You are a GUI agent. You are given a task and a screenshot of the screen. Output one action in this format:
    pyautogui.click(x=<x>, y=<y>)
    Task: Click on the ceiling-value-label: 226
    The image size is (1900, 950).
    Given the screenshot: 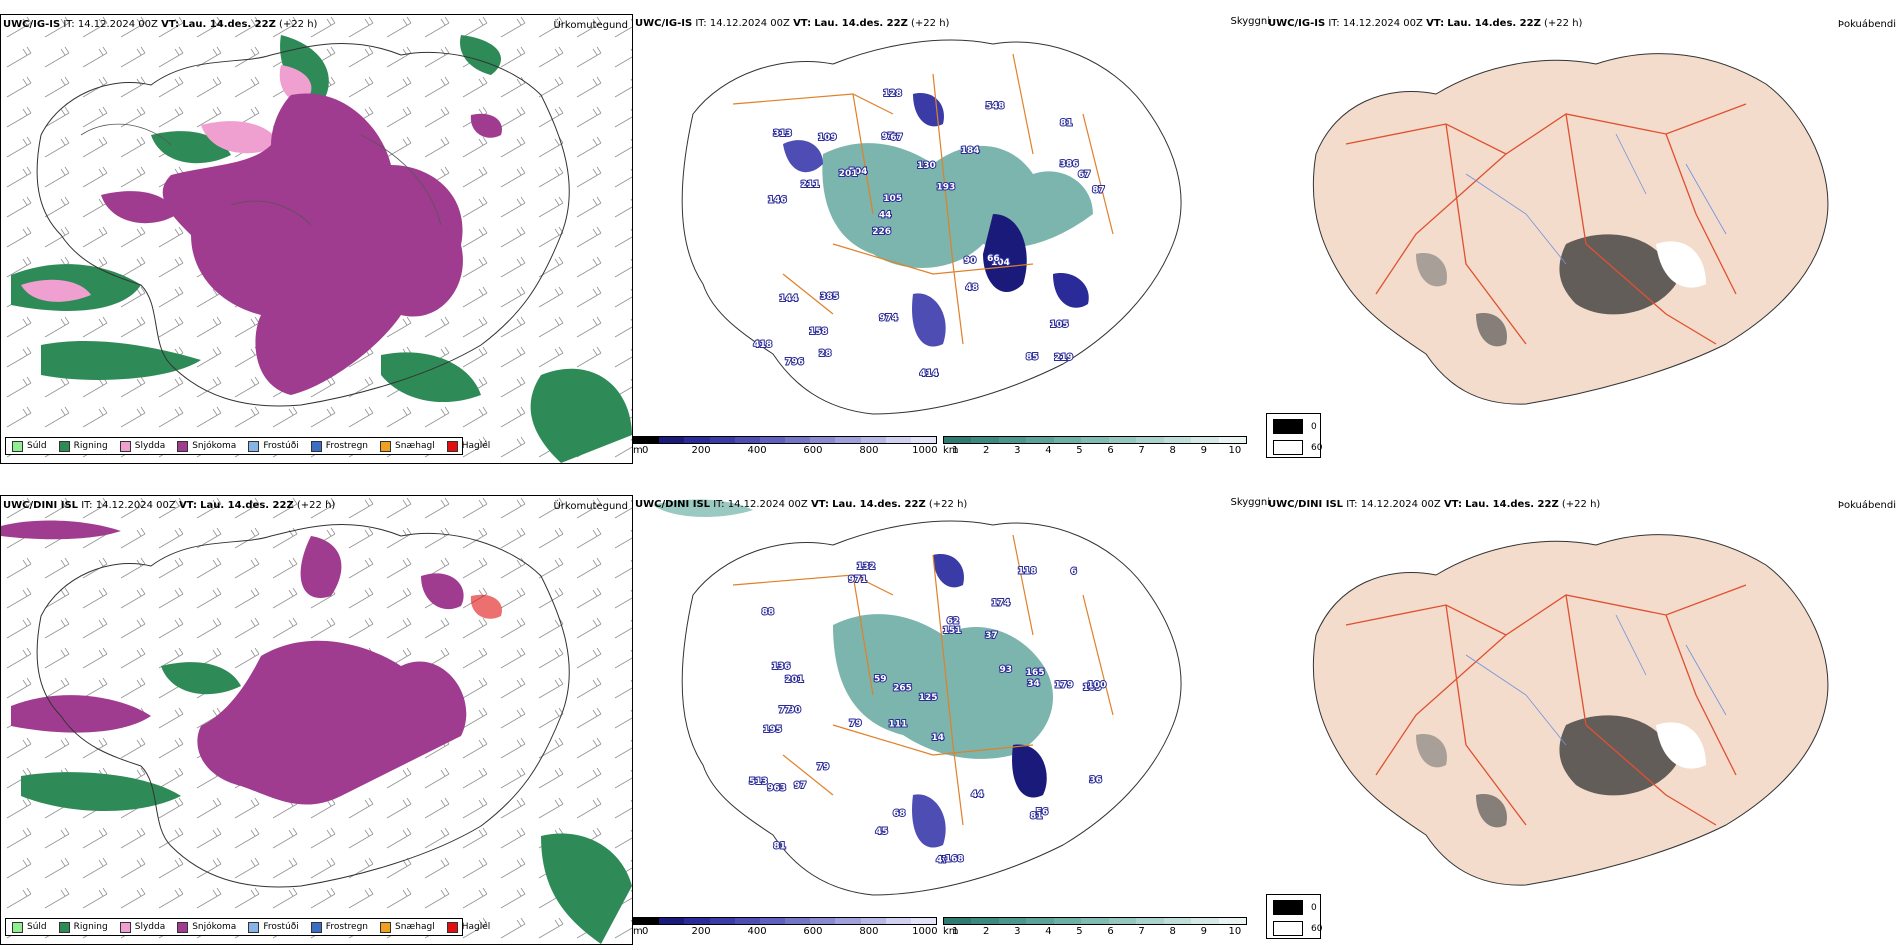 What is the action you would take?
    pyautogui.click(x=881, y=232)
    